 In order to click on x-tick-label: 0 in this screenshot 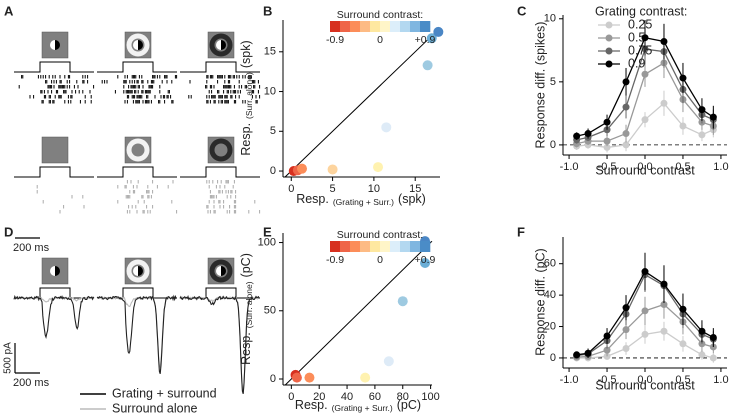, I will do `click(291, 189)`.